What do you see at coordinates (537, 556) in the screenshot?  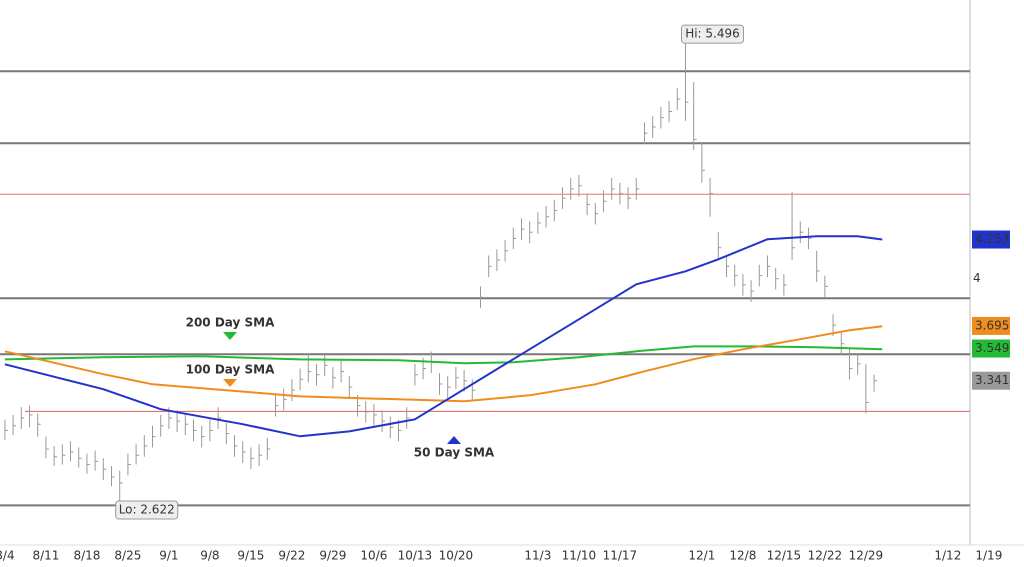 I see `x-tick-label: 11/3` at bounding box center [537, 556].